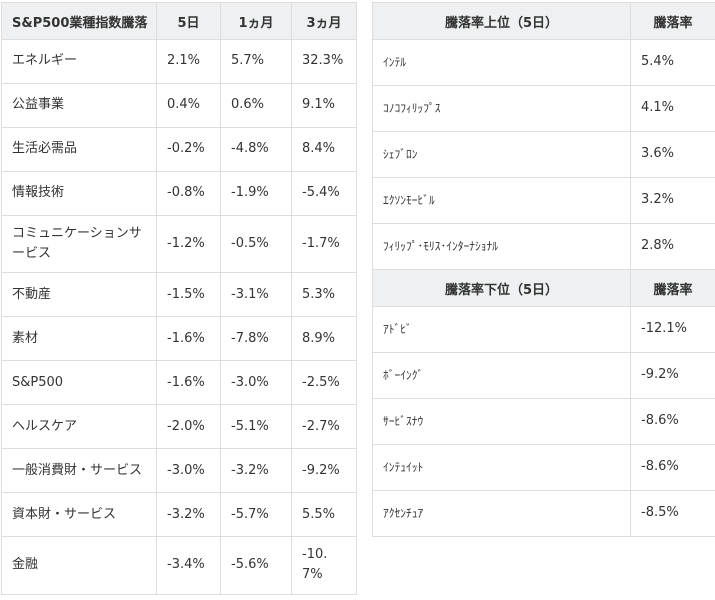  Describe the element at coordinates (79, 61) in the screenshot. I see `sector-name: エネルギー` at that location.